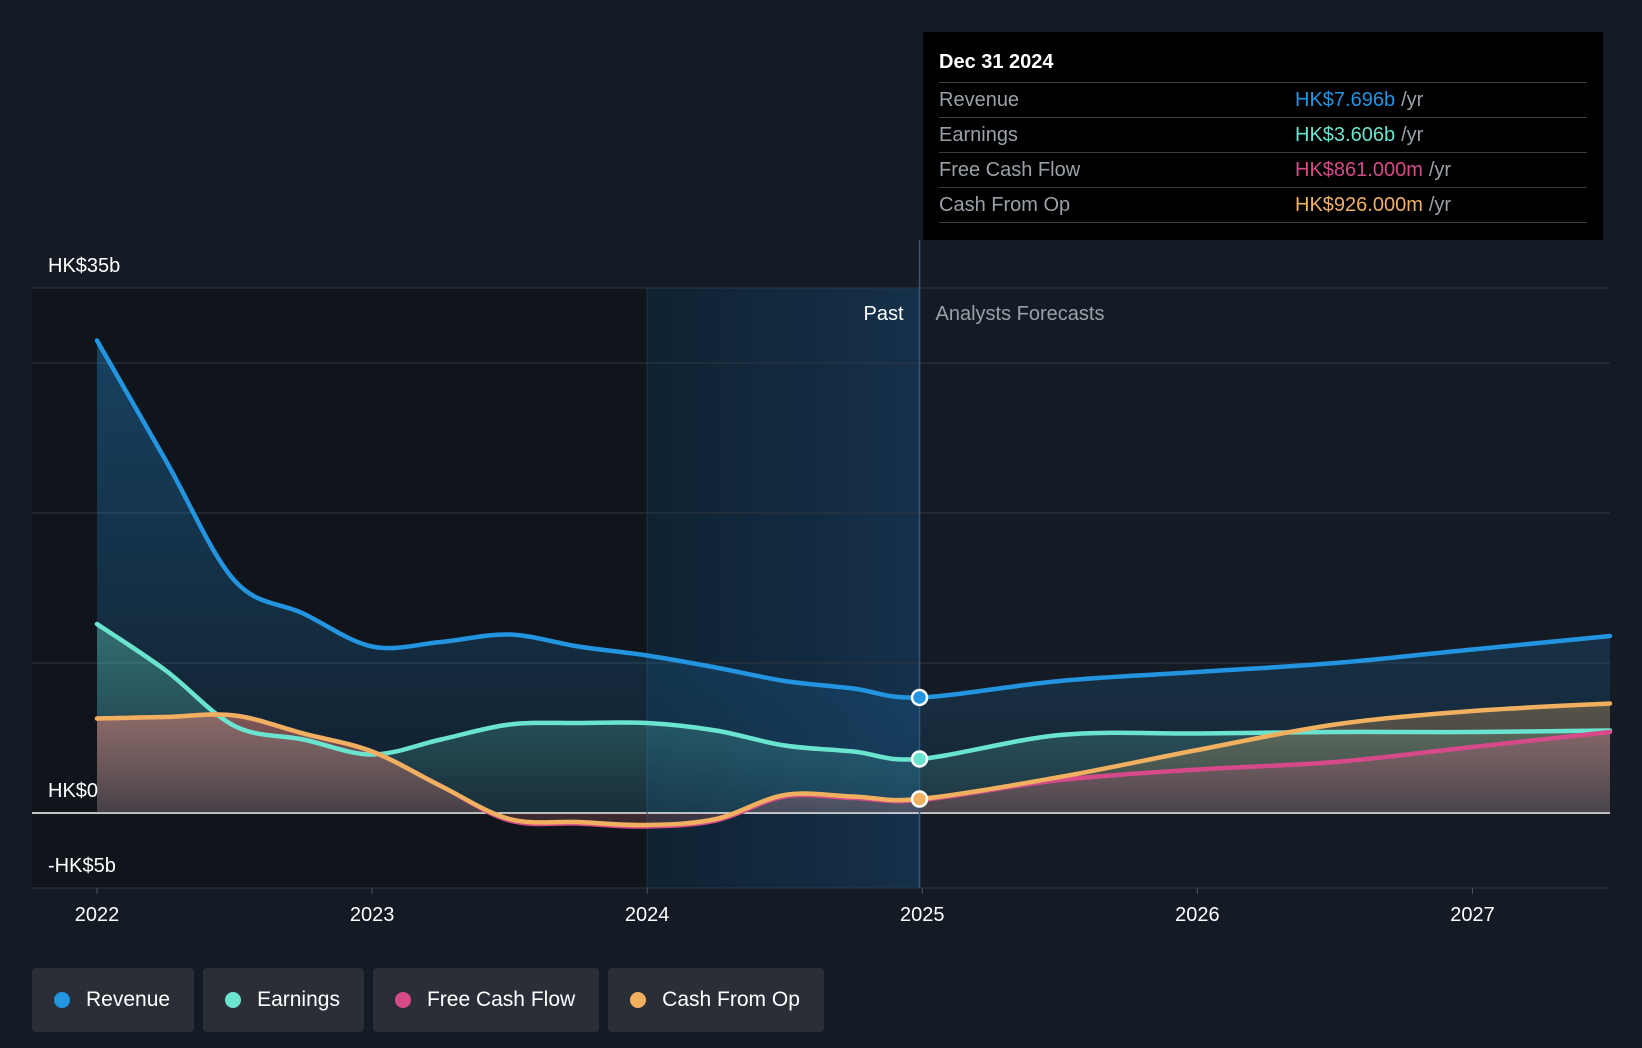 Image resolution: width=1642 pixels, height=1048 pixels. I want to click on earnings-marker, so click(919, 759).